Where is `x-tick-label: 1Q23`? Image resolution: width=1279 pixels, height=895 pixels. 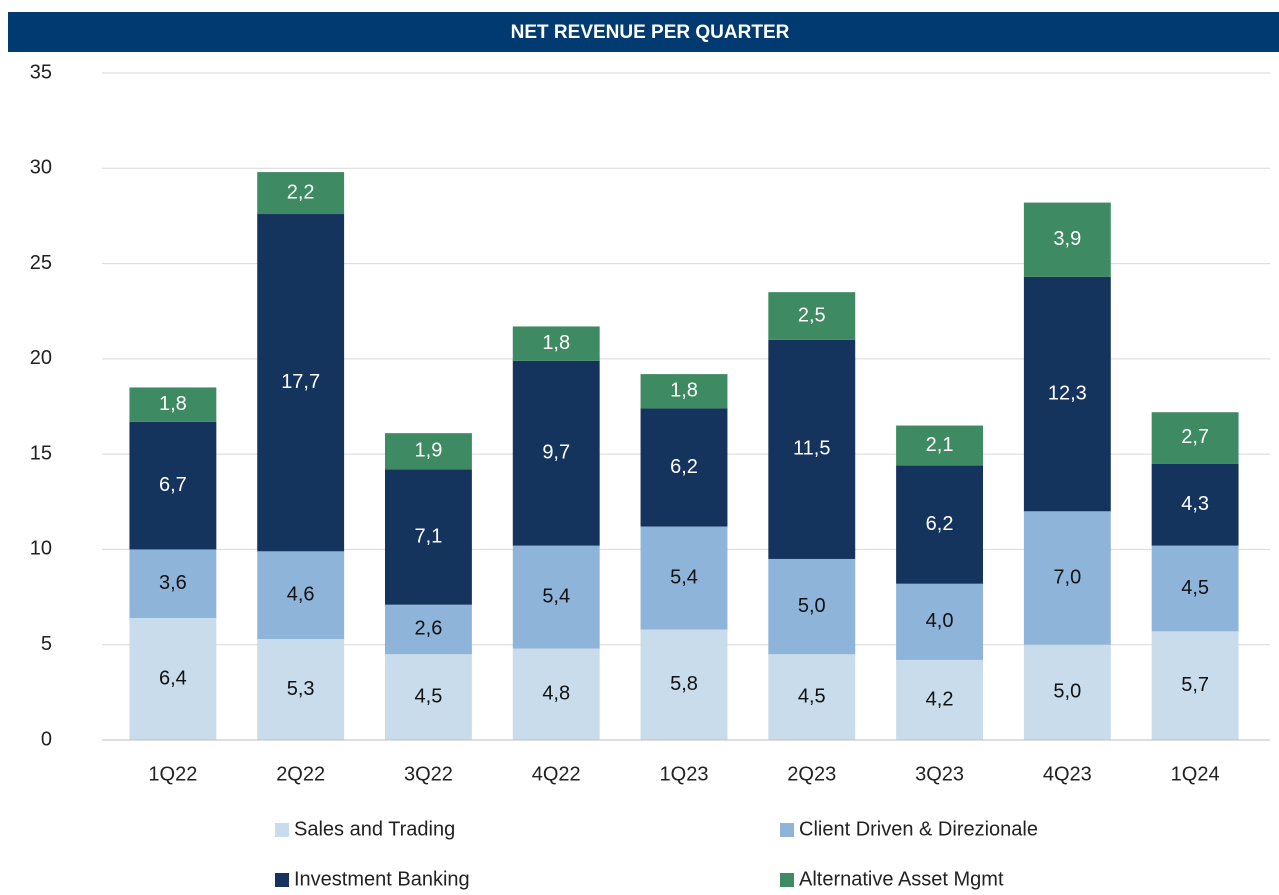
x-tick-label: 1Q23 is located at coordinates (684, 774).